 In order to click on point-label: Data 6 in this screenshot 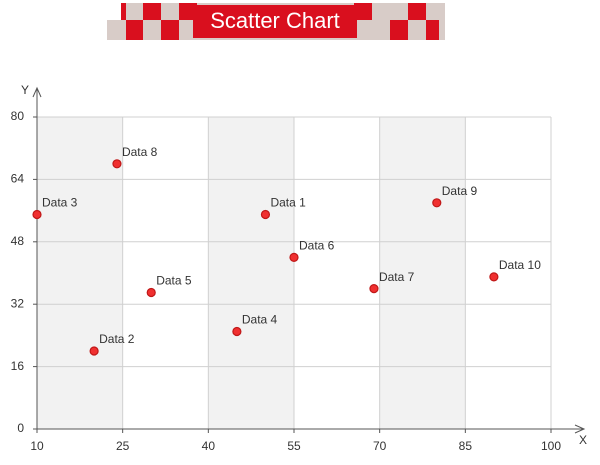, I will do `click(317, 246)`.